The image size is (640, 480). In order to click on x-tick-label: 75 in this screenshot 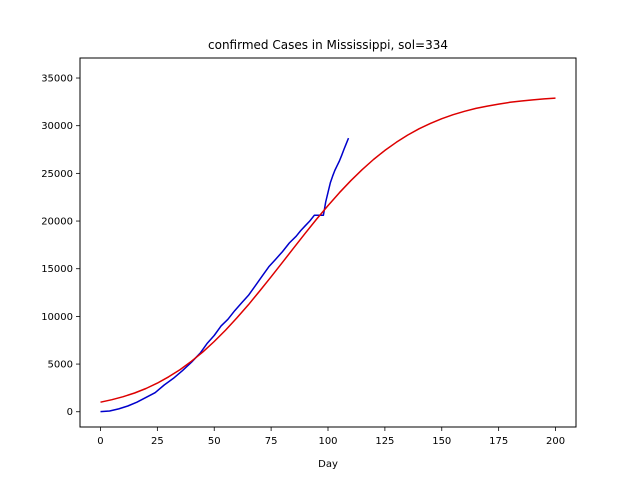, I will do `click(271, 441)`.